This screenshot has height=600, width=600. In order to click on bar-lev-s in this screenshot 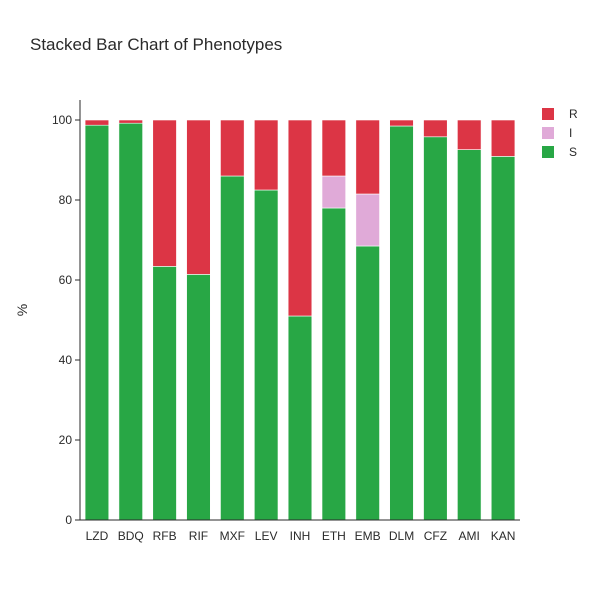, I will do `click(266, 355)`.